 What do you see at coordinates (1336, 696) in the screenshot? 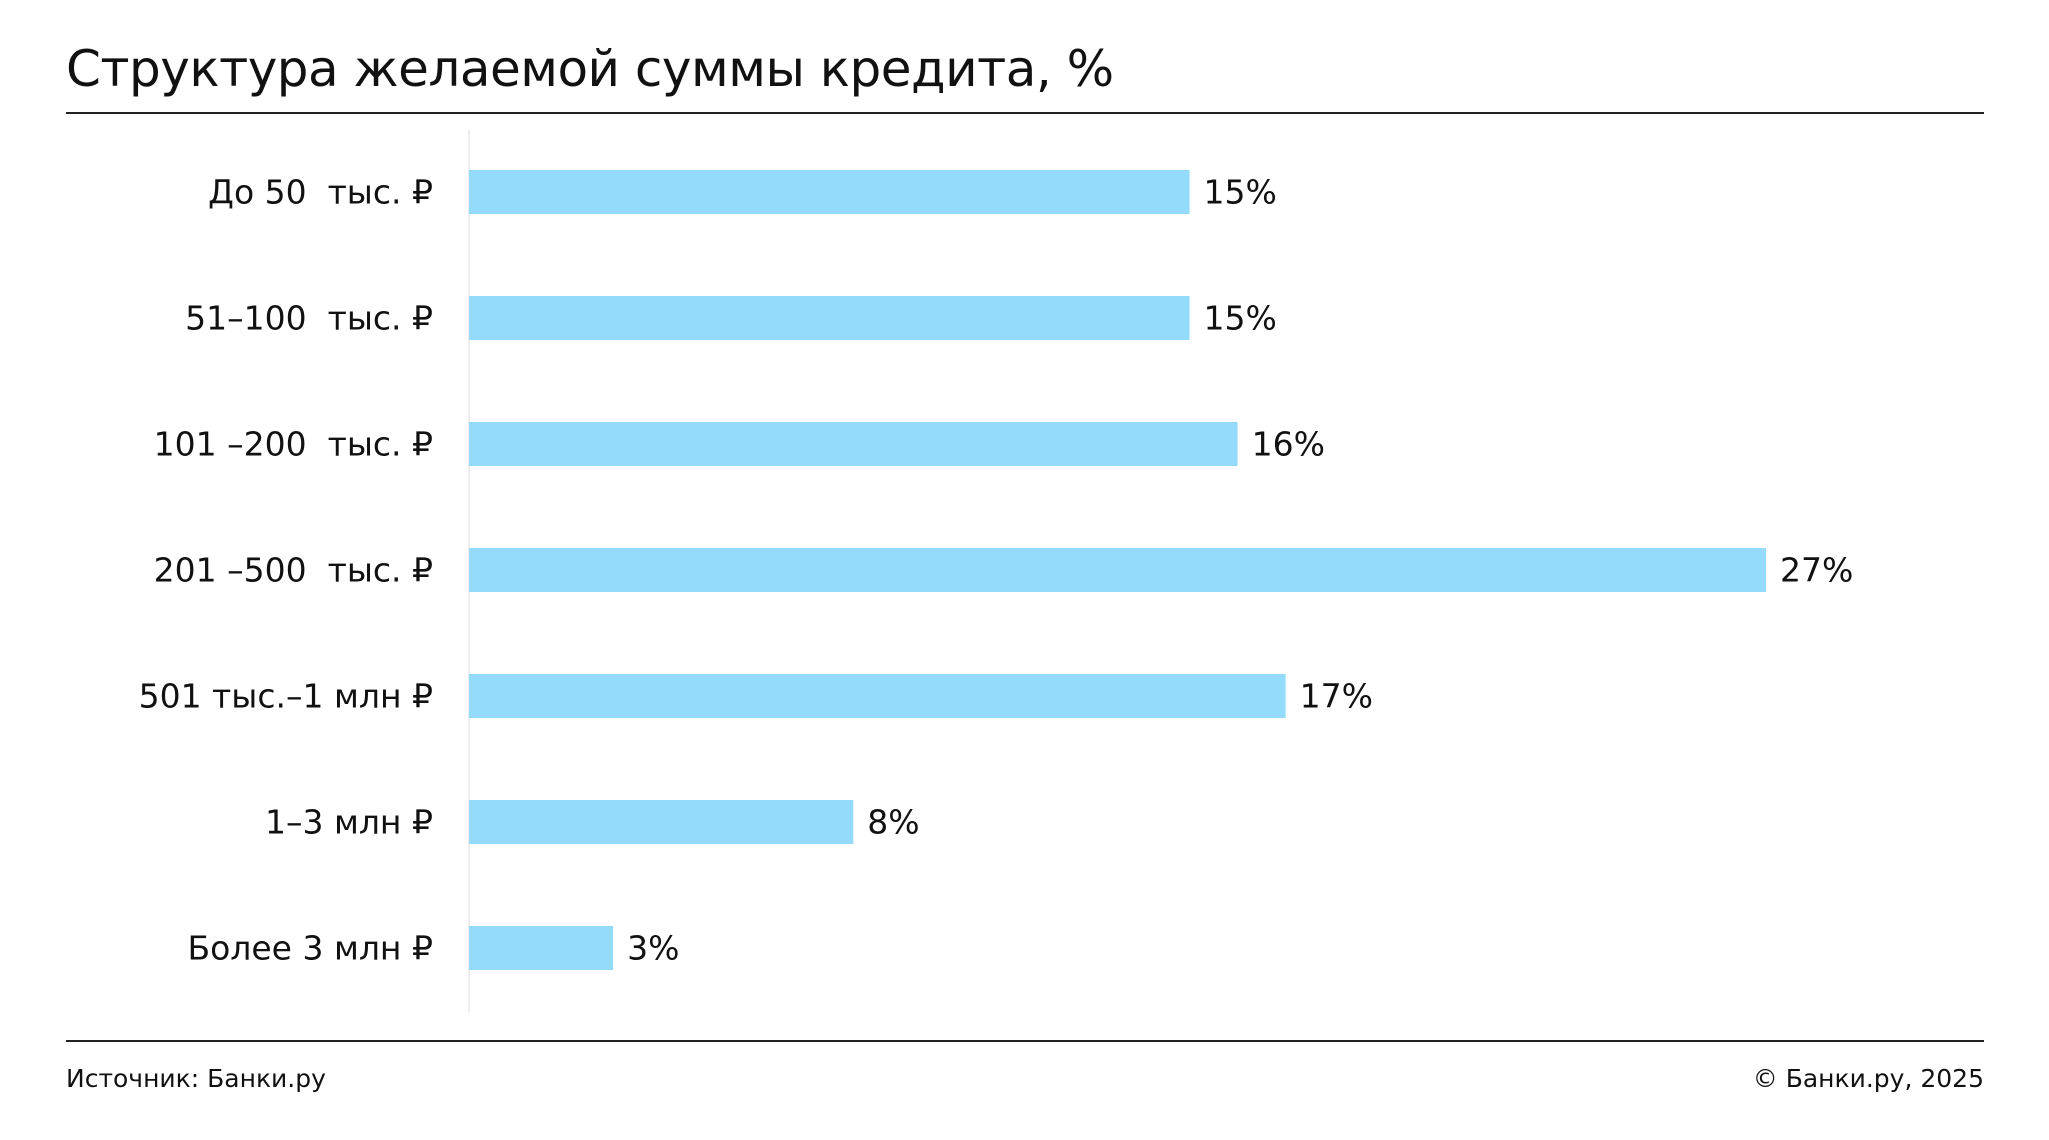
I see `data-label: 17%` at bounding box center [1336, 696].